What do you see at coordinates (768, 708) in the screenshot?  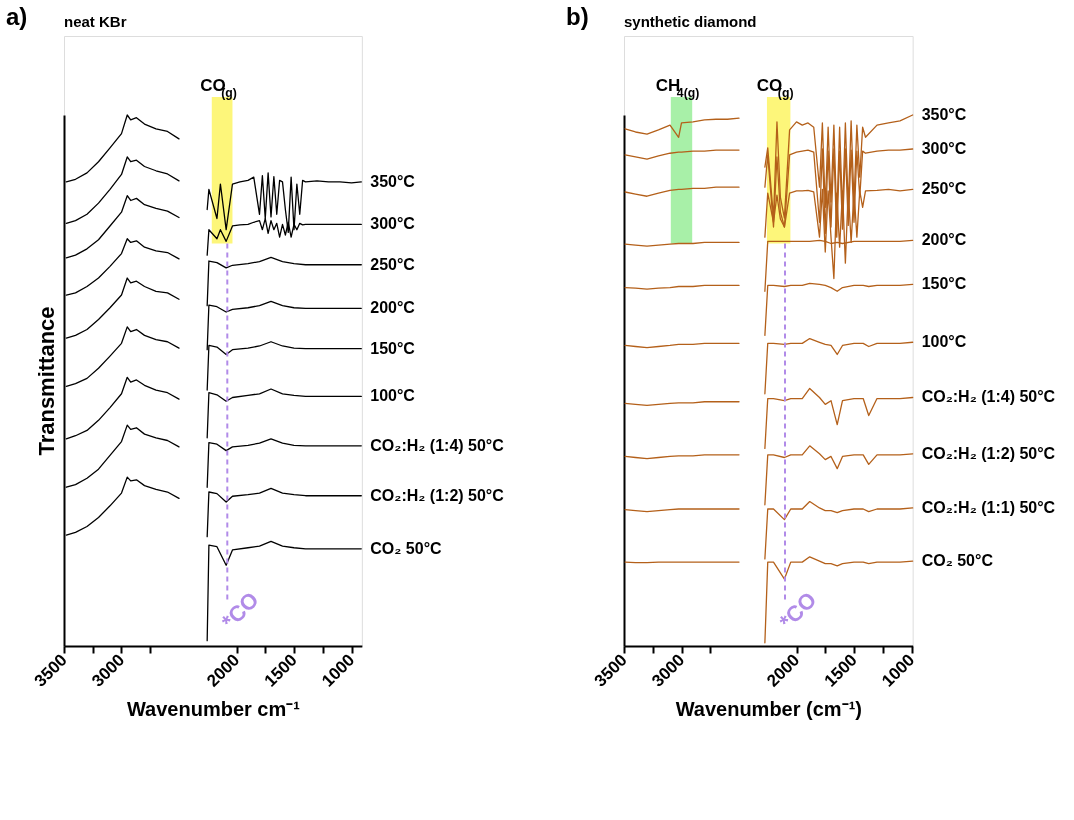 I see `x-axis-title: Wavenumber (cm⁻¹)` at bounding box center [768, 708].